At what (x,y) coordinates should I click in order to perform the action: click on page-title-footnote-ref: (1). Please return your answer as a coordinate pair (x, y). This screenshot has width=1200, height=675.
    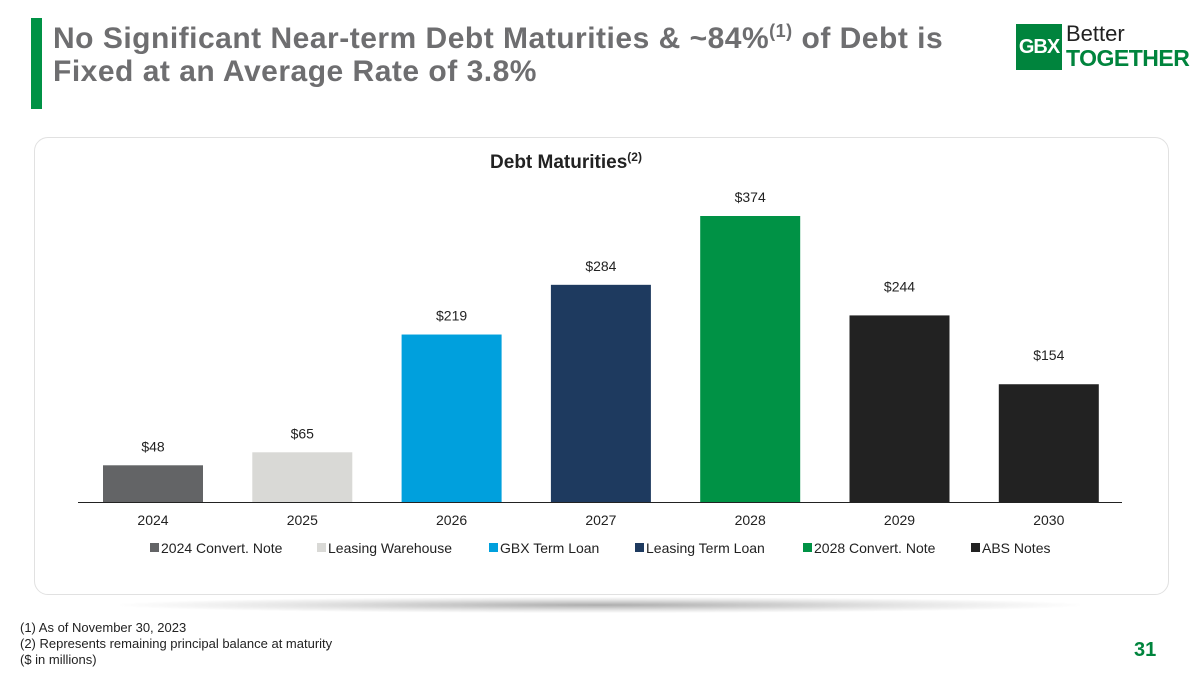
    Looking at the image, I should click on (781, 31).